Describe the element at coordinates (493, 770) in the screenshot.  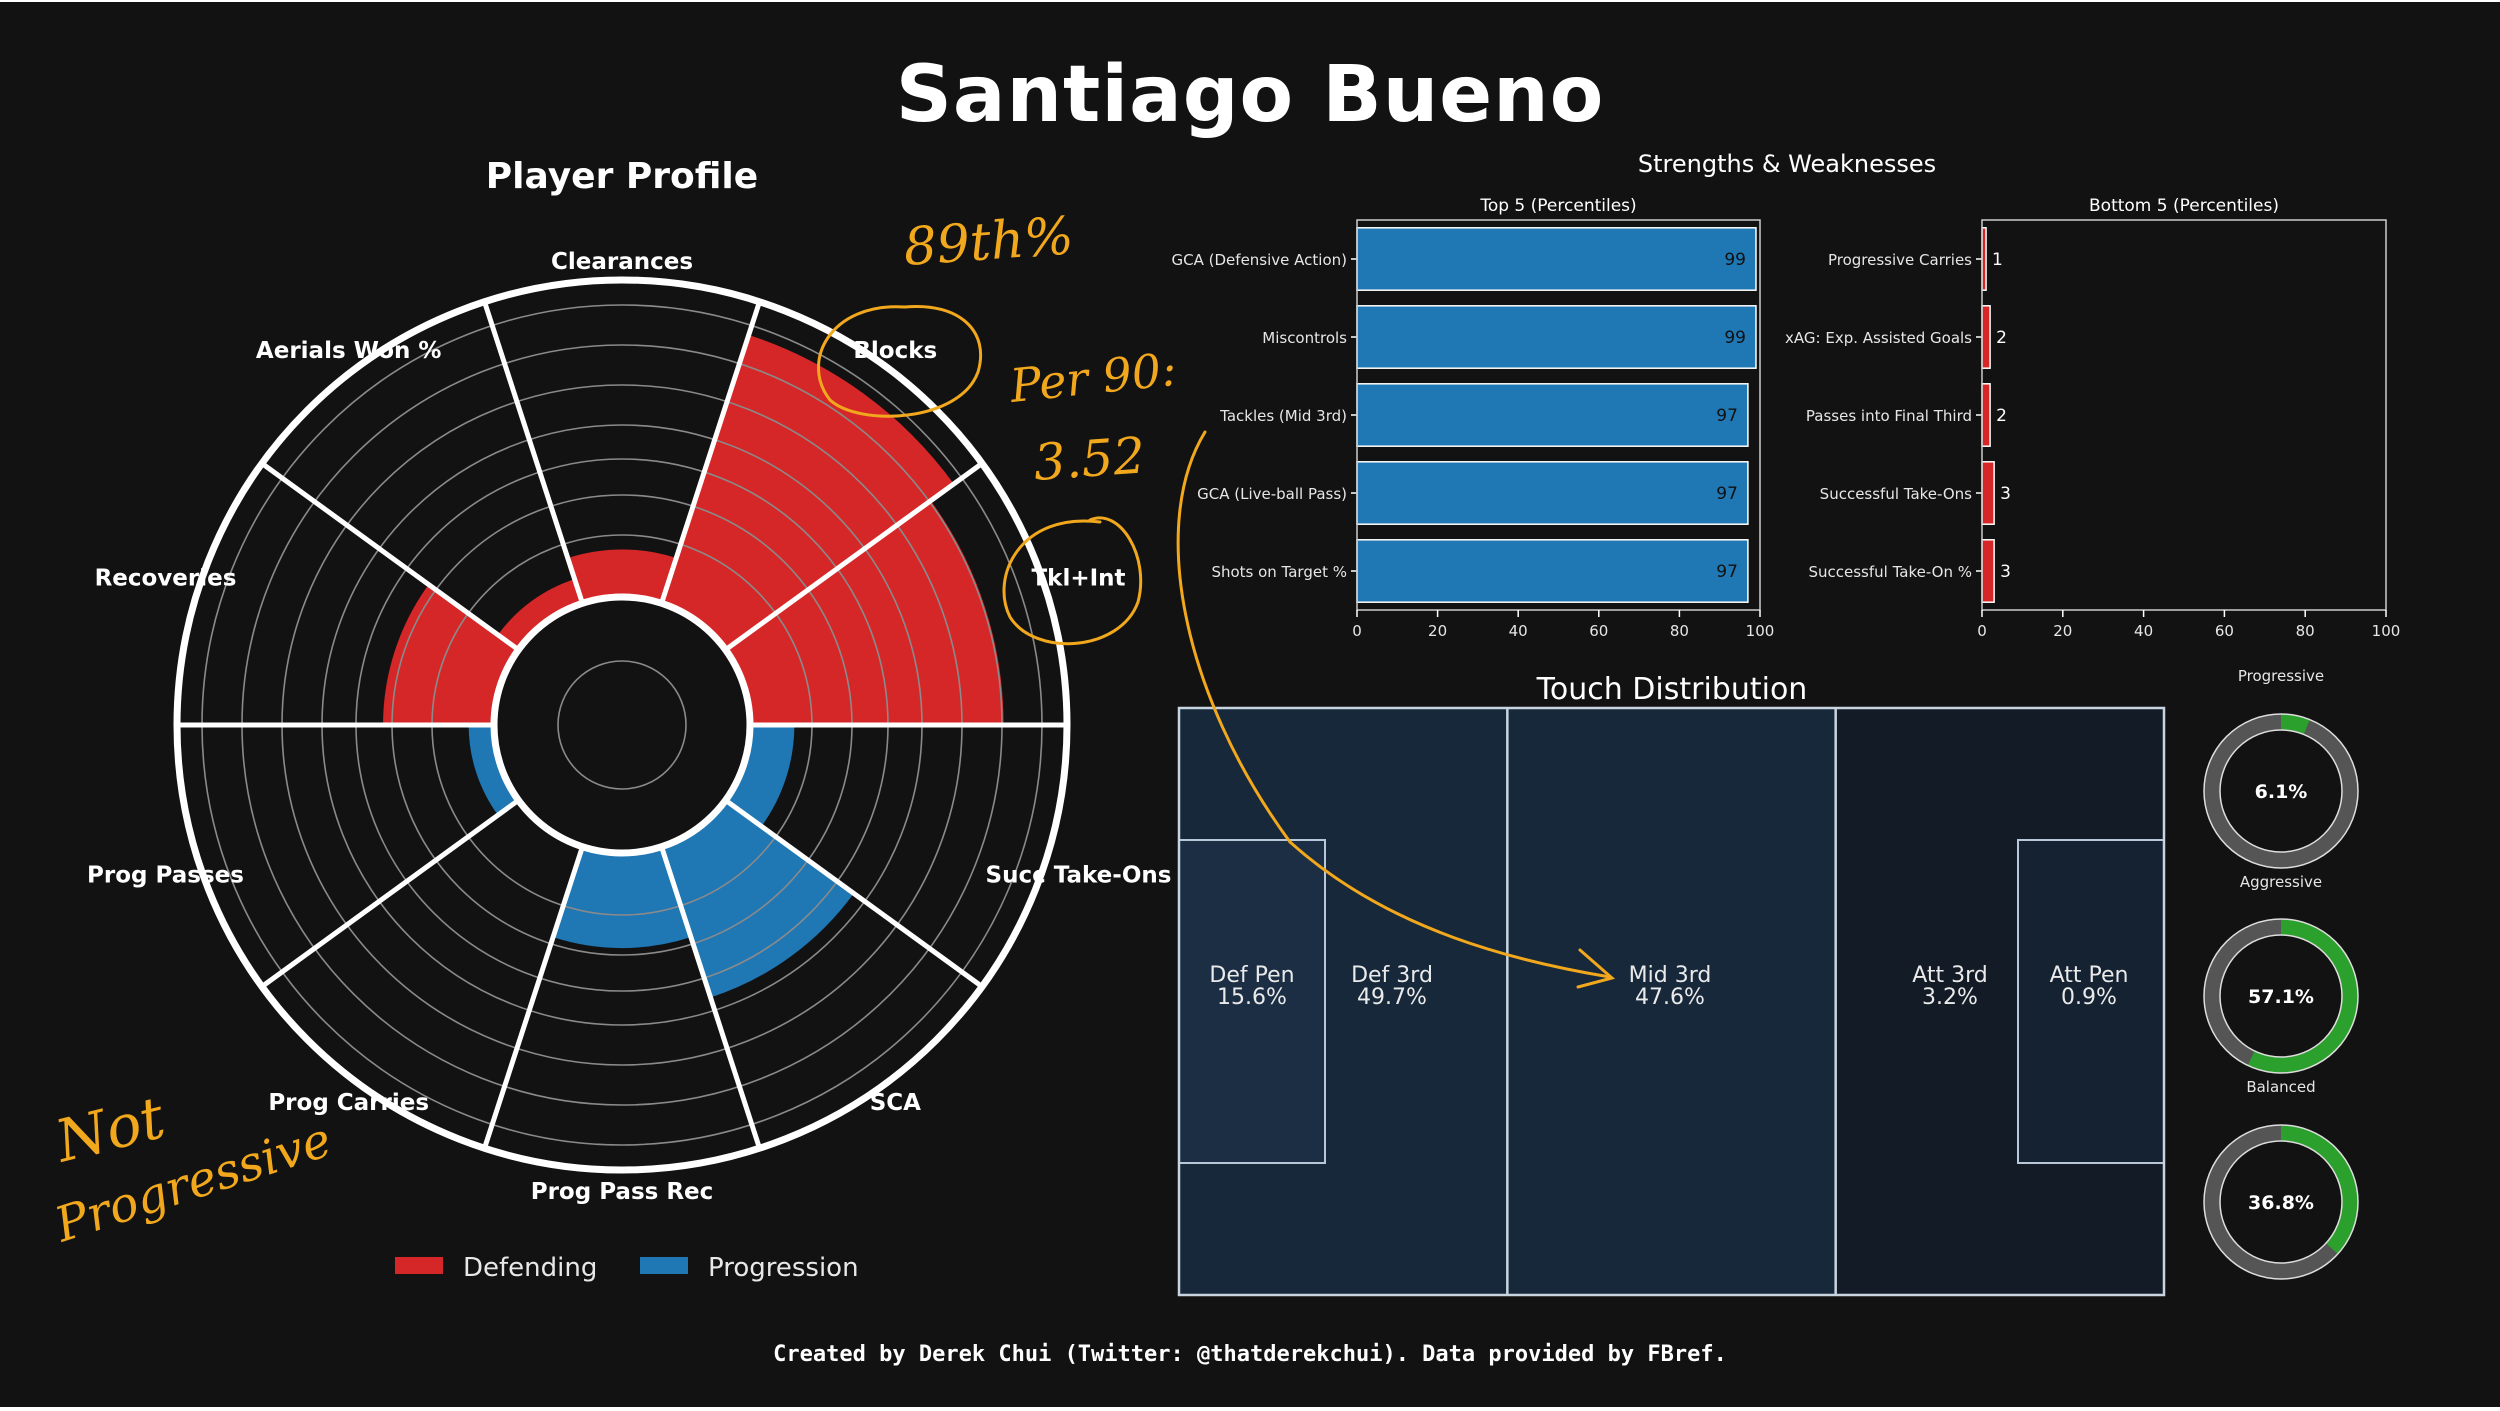
I see `radar-sector-prog-passes` at that location.